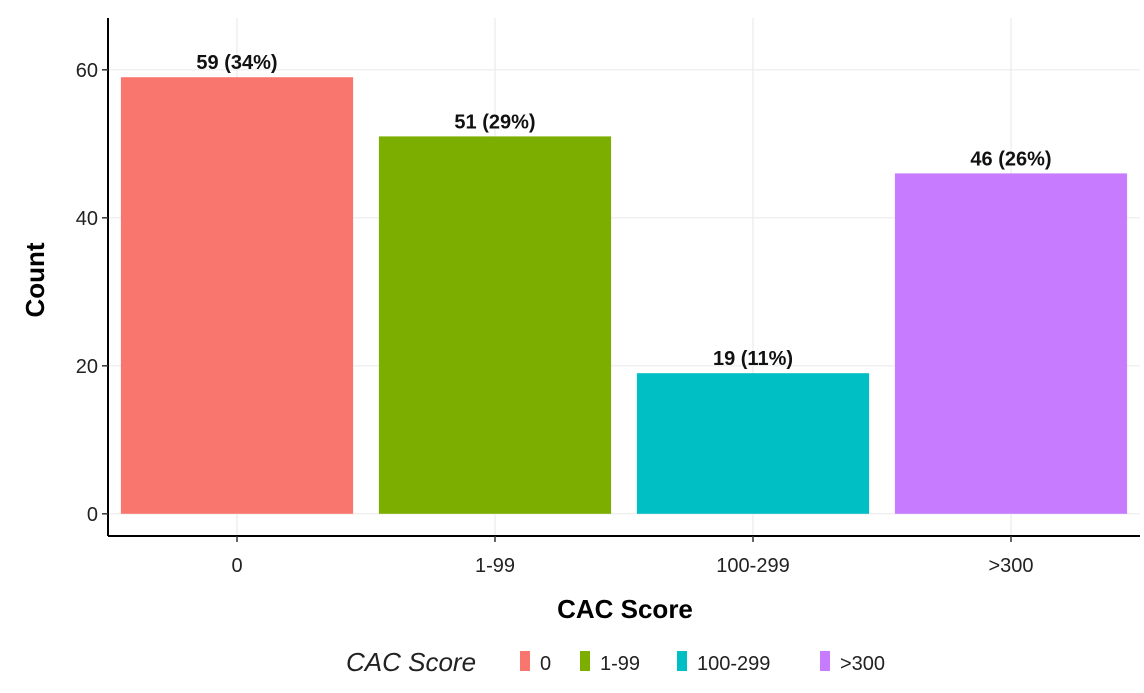  I want to click on y-tick-label: 20, so click(87, 367).